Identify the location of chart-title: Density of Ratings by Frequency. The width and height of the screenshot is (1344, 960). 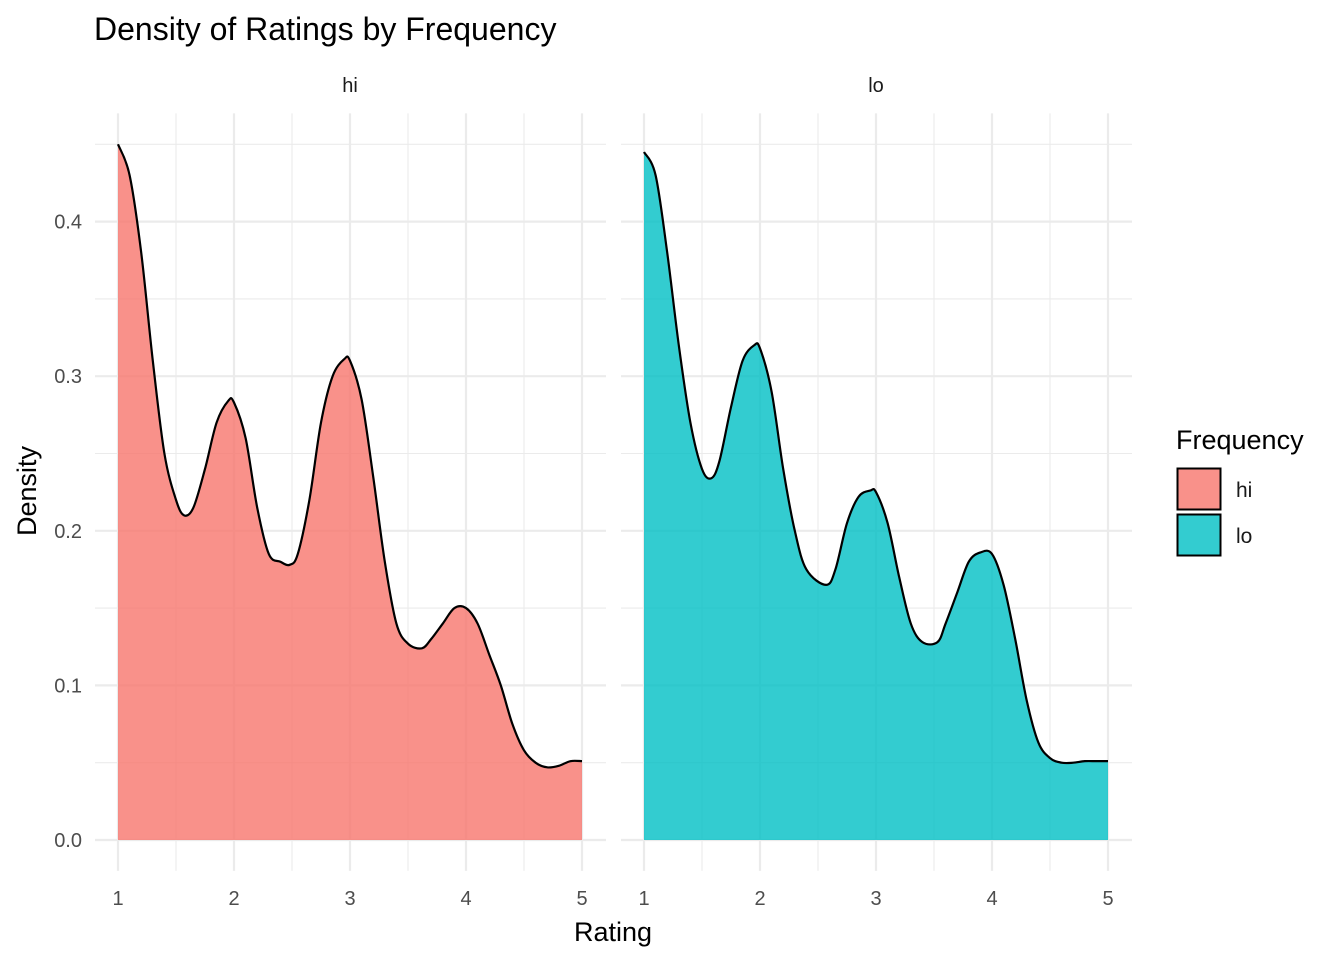
(325, 29).